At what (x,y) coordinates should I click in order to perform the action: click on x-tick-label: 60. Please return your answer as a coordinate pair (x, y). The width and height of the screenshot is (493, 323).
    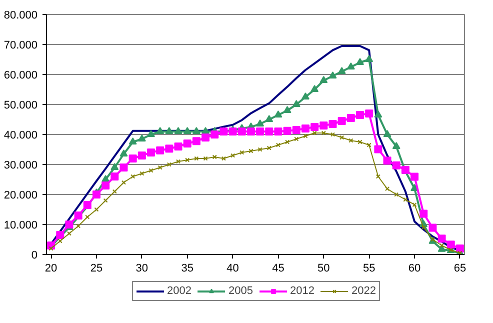
    Looking at the image, I should click on (414, 268).